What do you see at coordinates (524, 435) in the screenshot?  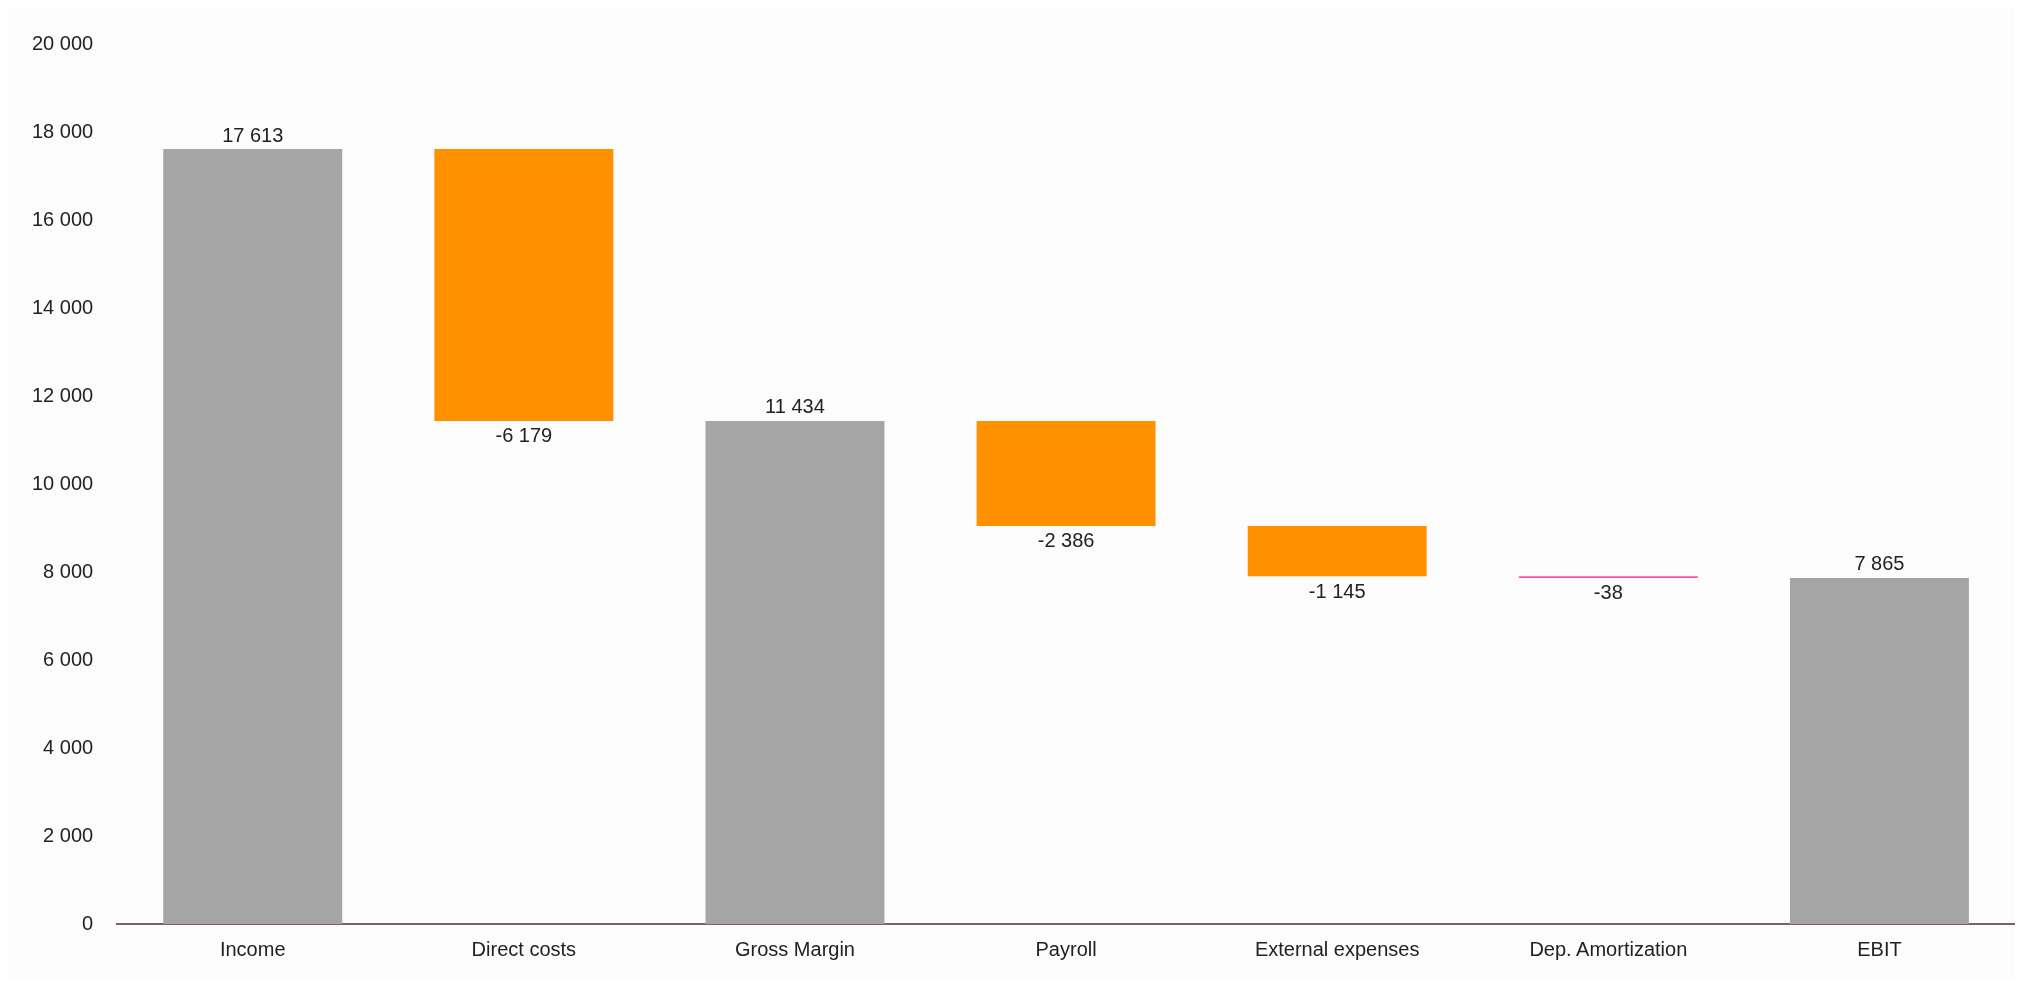 I see `data-label: -6 179` at bounding box center [524, 435].